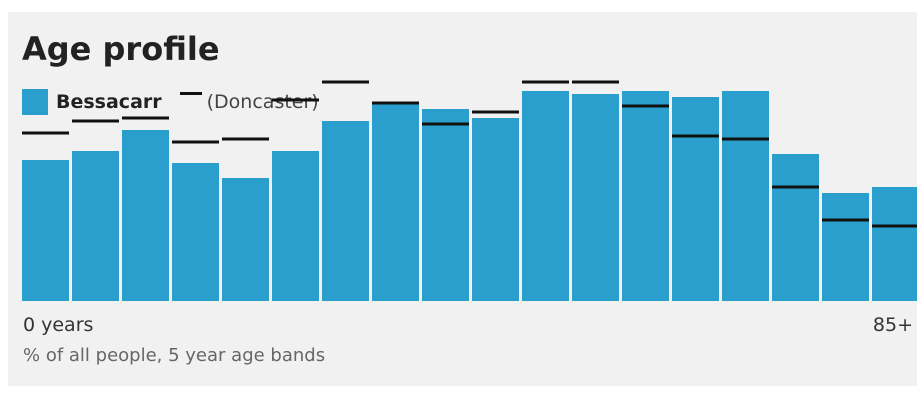 The height and width of the screenshot is (396, 917). What do you see at coordinates (892, 325) in the screenshot?
I see `x-axis-end-label: 85+` at bounding box center [892, 325].